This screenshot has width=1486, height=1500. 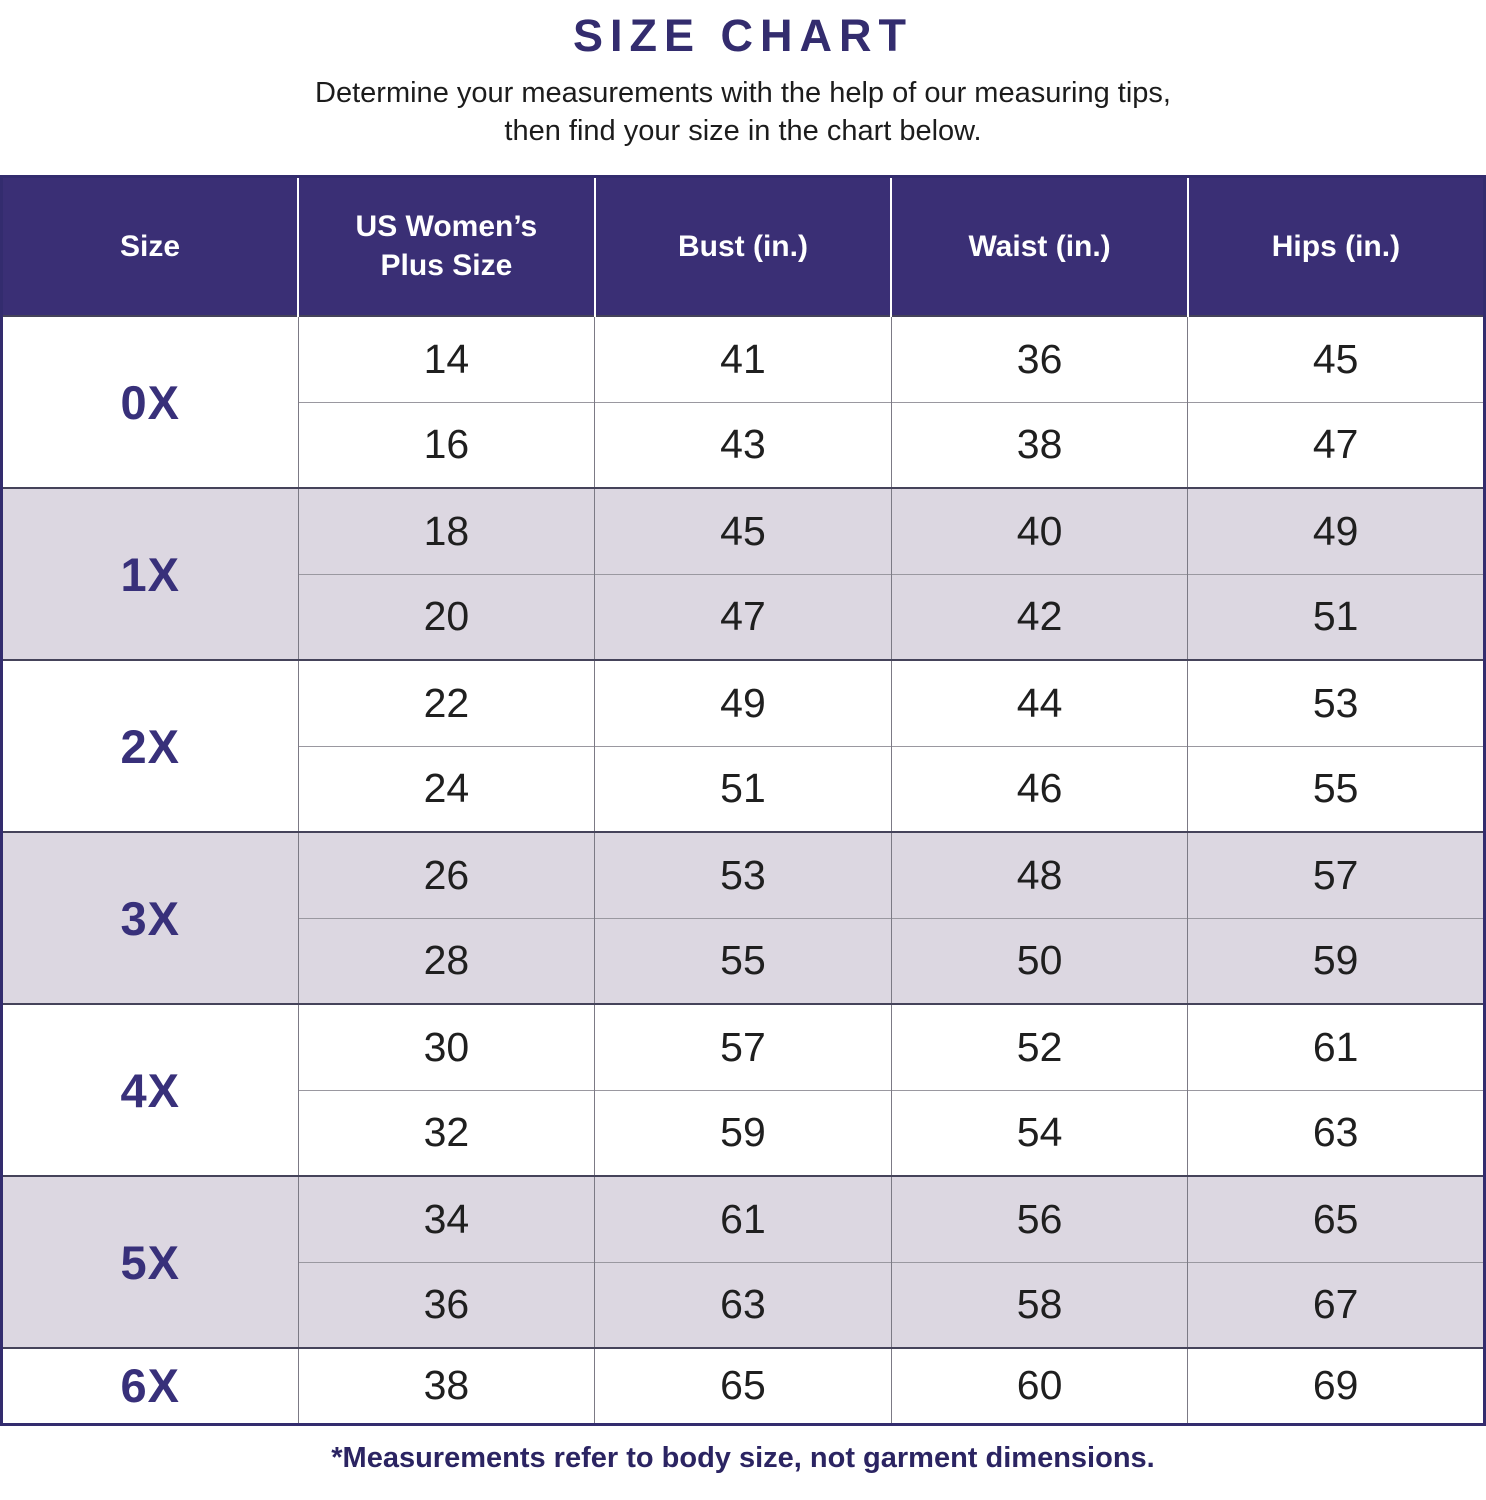 I want to click on measurement-value-cell: 46, so click(x=1039, y=789).